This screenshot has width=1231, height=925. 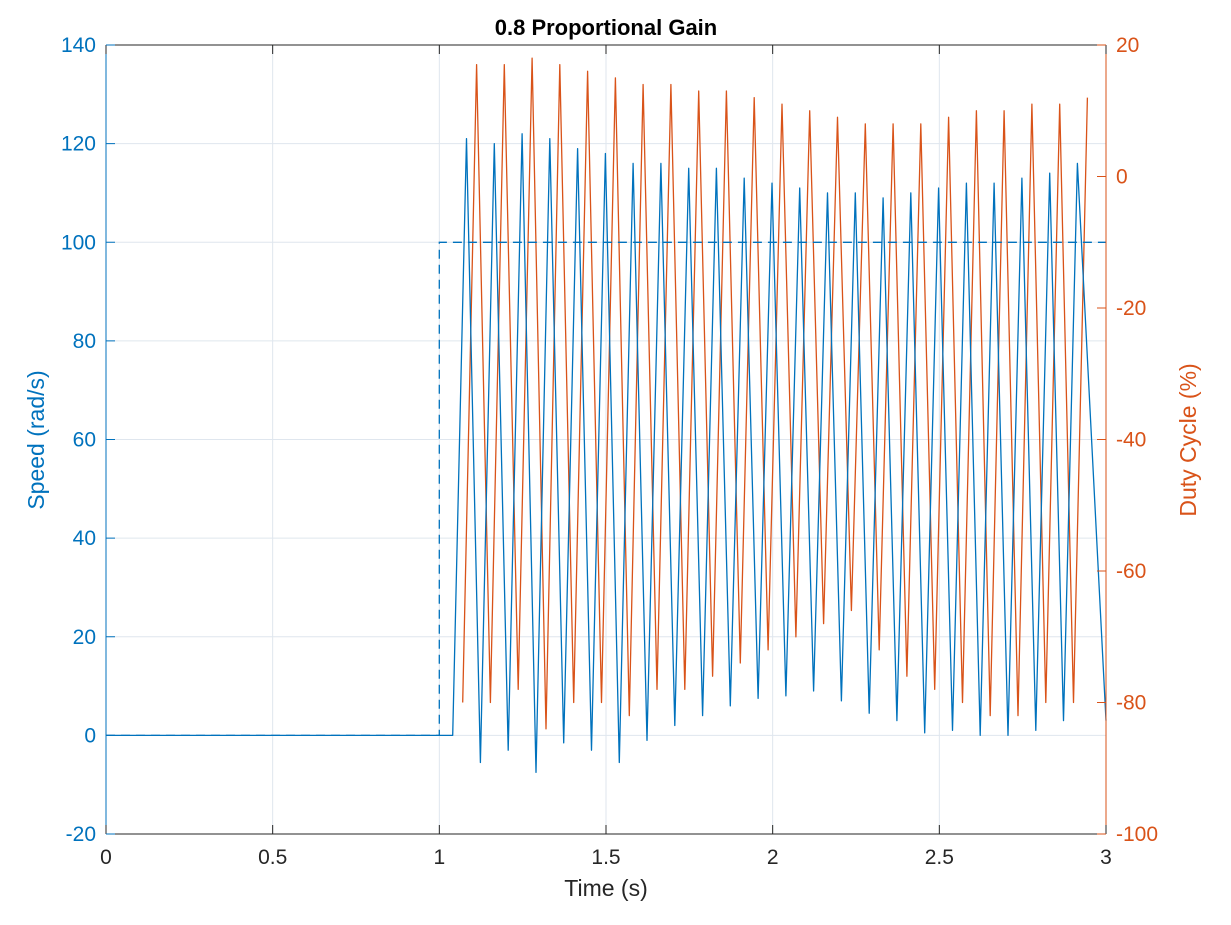 I want to click on y-axis-right-label: Duty Cycle (%), so click(x=1188, y=439).